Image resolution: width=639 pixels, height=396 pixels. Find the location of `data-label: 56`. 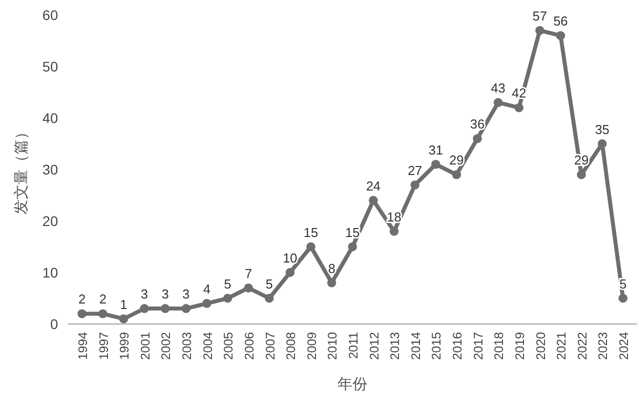

data-label: 56 is located at coordinates (560, 21).